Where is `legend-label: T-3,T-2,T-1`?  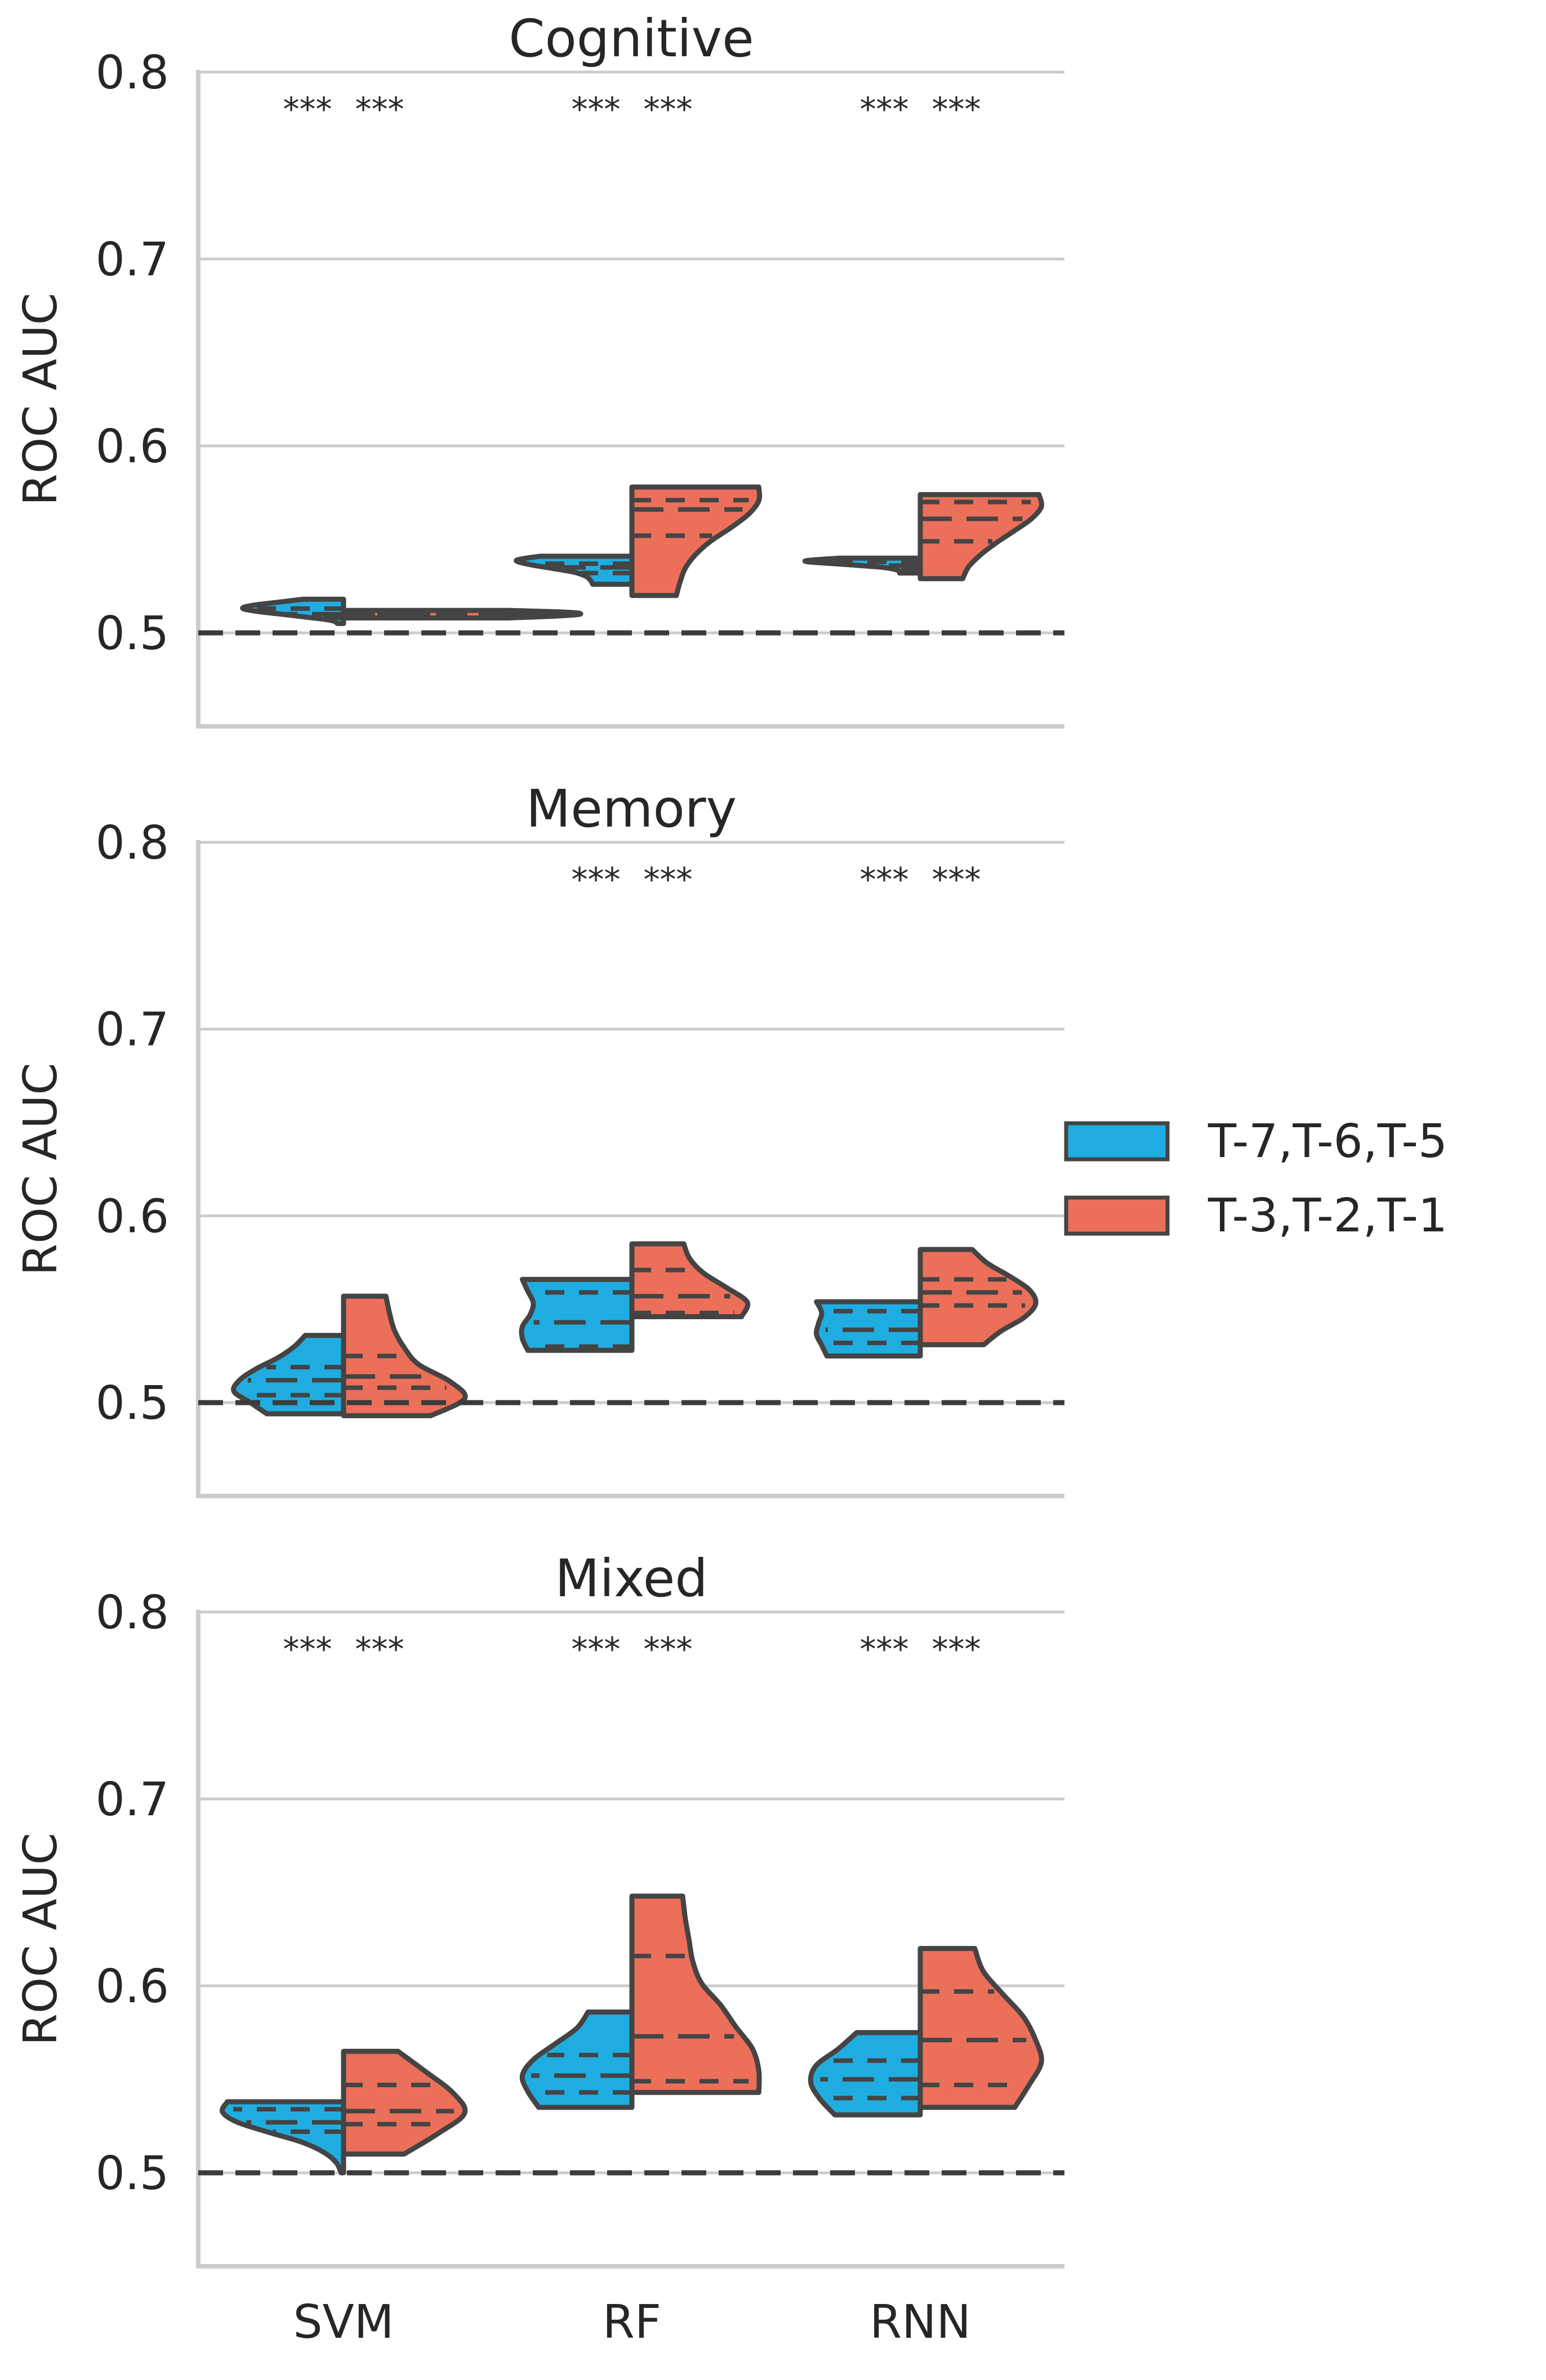
legend-label: T-3,T-2,T-1 is located at coordinates (1327, 1216).